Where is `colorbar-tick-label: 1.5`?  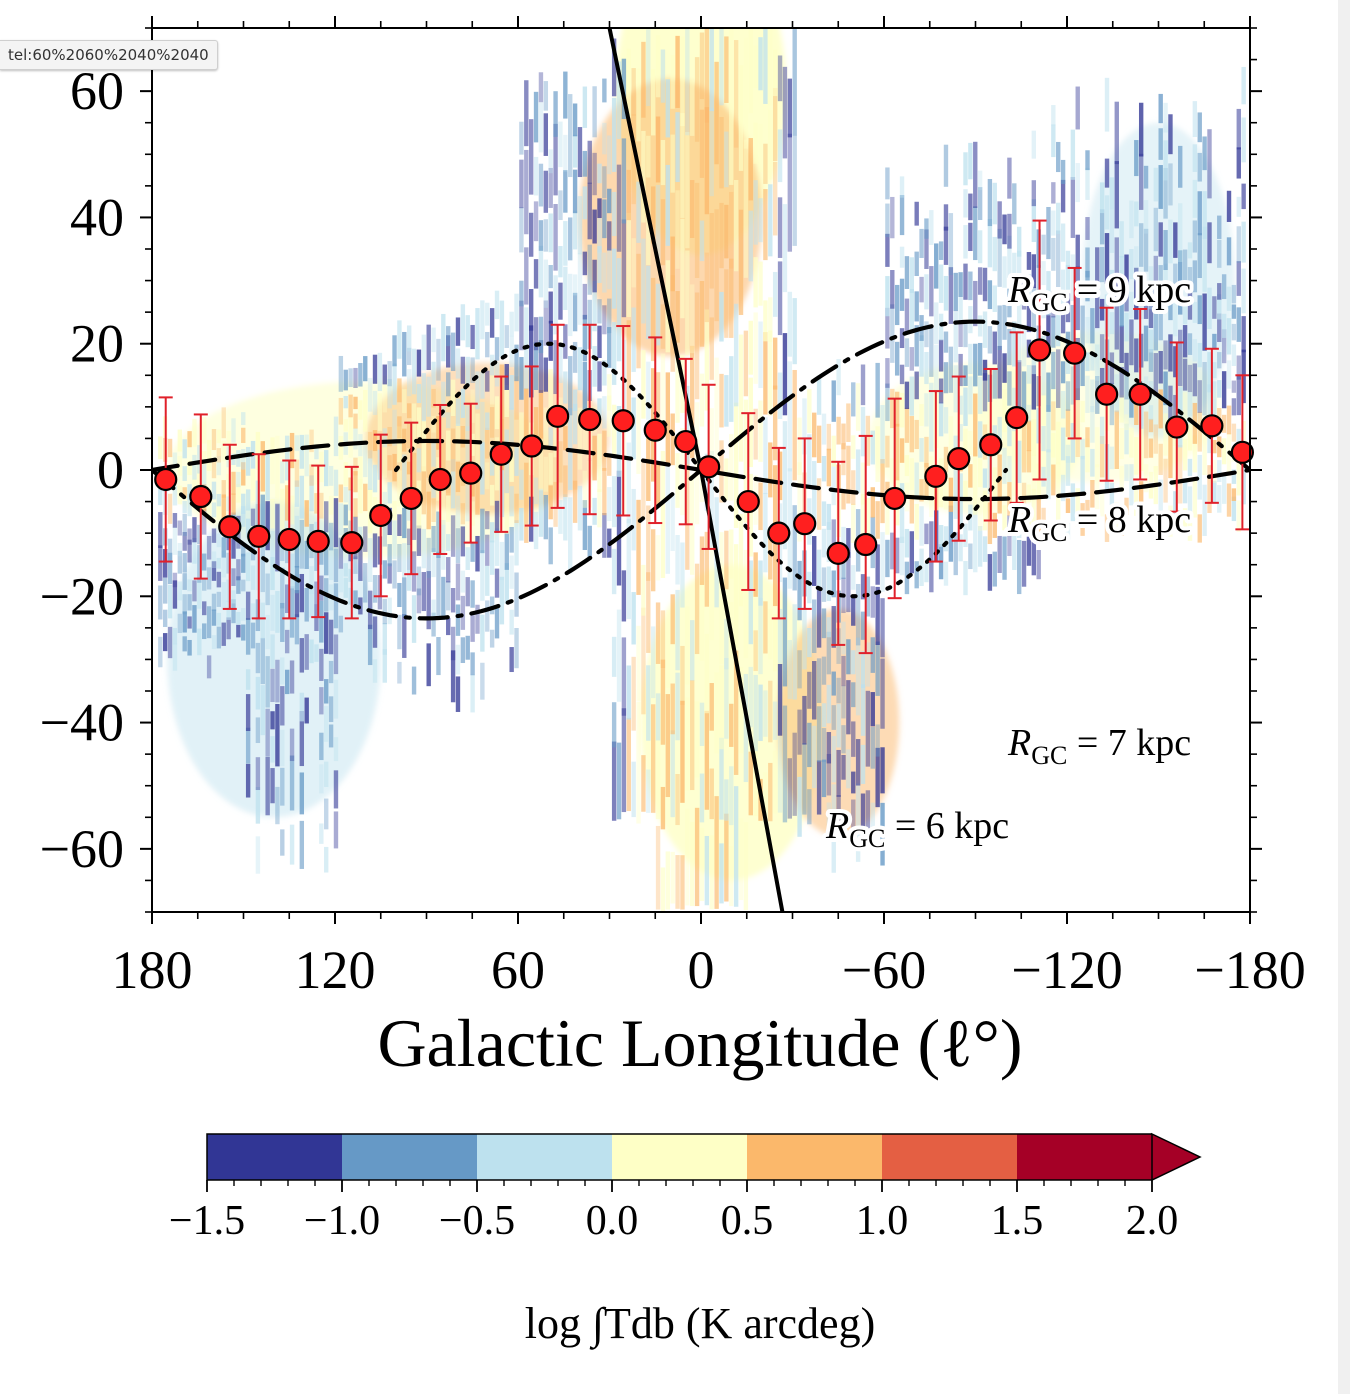 colorbar-tick-label: 1.5 is located at coordinates (1017, 1221).